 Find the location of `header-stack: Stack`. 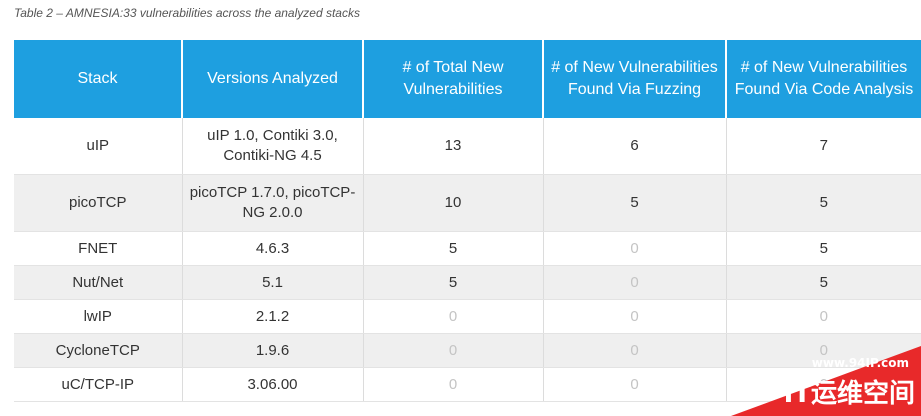

header-stack: Stack is located at coordinates (98, 79).